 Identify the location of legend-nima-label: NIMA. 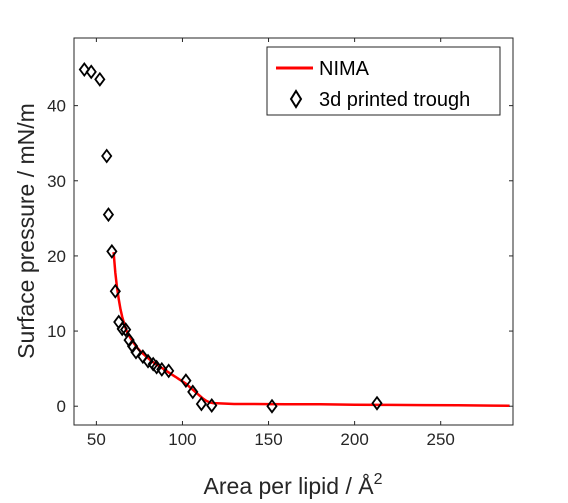
(344, 69).